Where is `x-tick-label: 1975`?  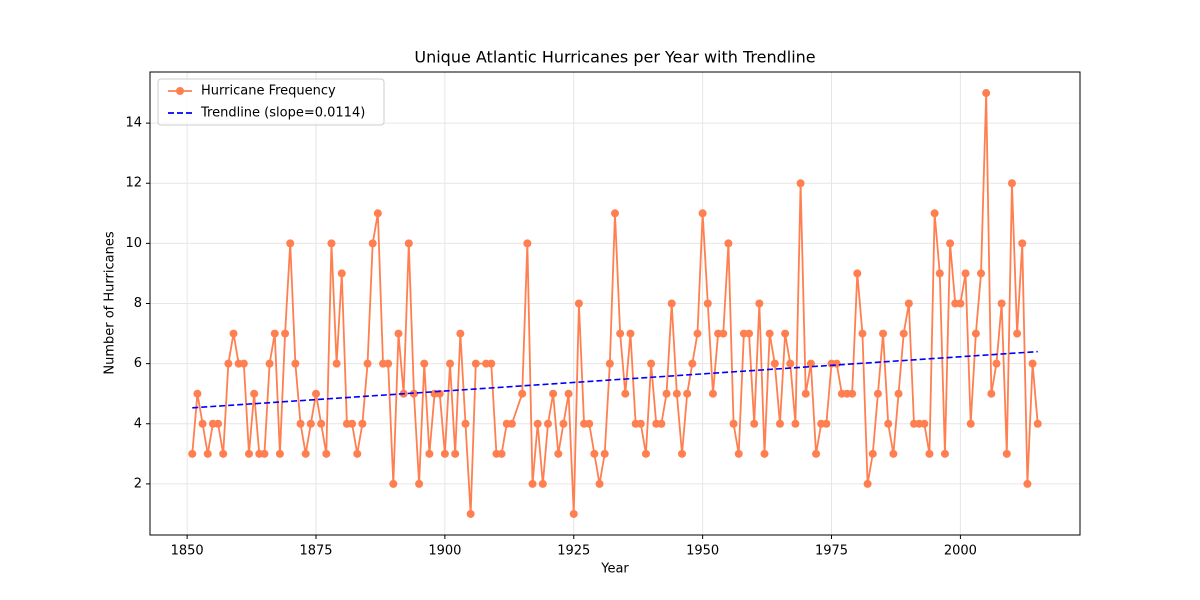
x-tick-label: 1975 is located at coordinates (831, 551).